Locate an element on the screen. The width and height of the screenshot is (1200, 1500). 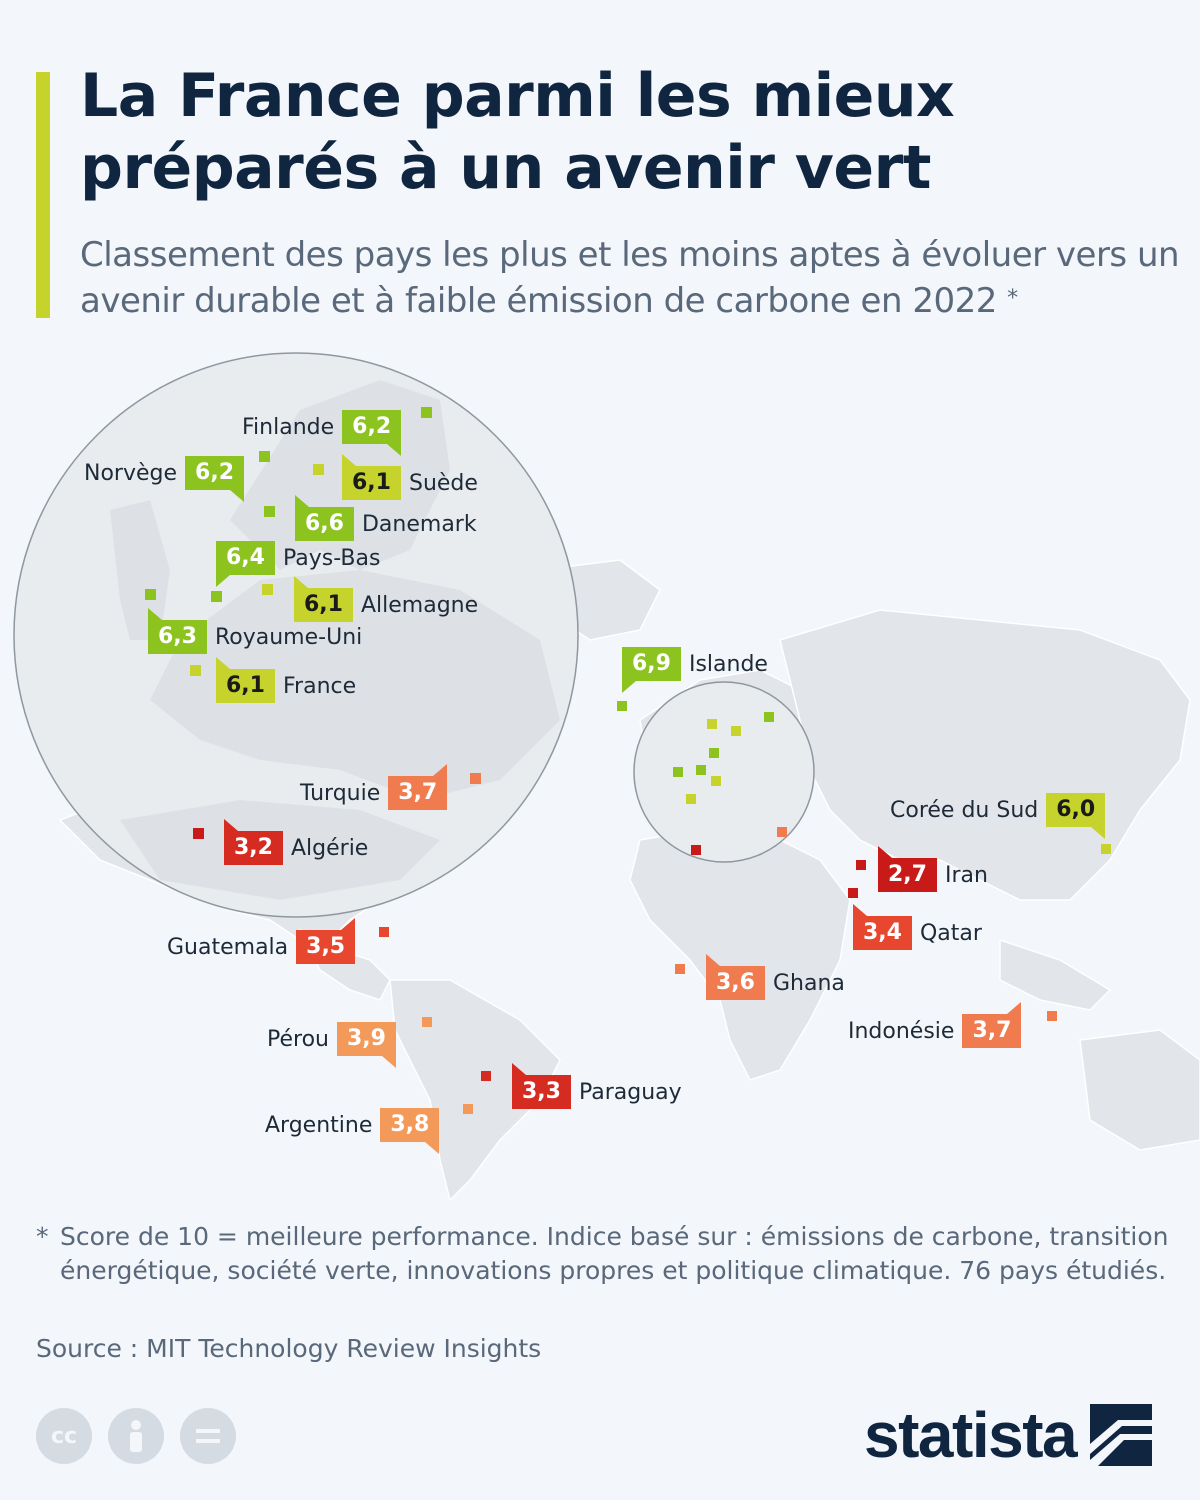
country-name: Norvège is located at coordinates (131, 473).